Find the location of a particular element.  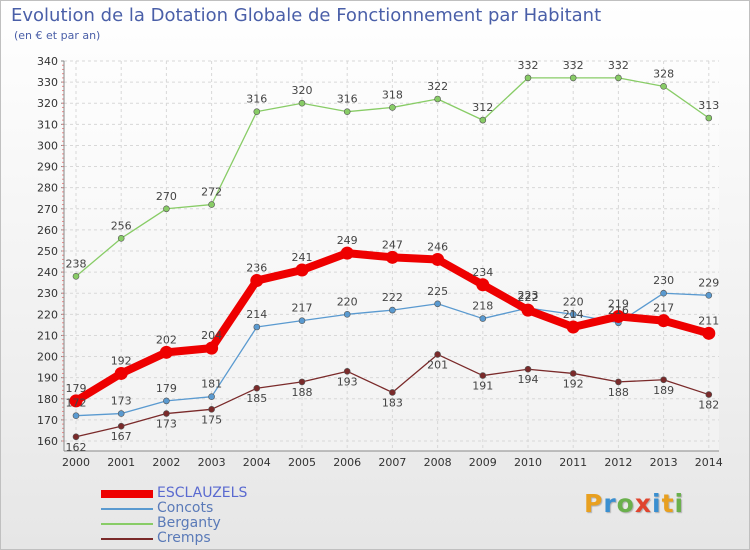

y-tick-label: 200 is located at coordinates (47, 357).